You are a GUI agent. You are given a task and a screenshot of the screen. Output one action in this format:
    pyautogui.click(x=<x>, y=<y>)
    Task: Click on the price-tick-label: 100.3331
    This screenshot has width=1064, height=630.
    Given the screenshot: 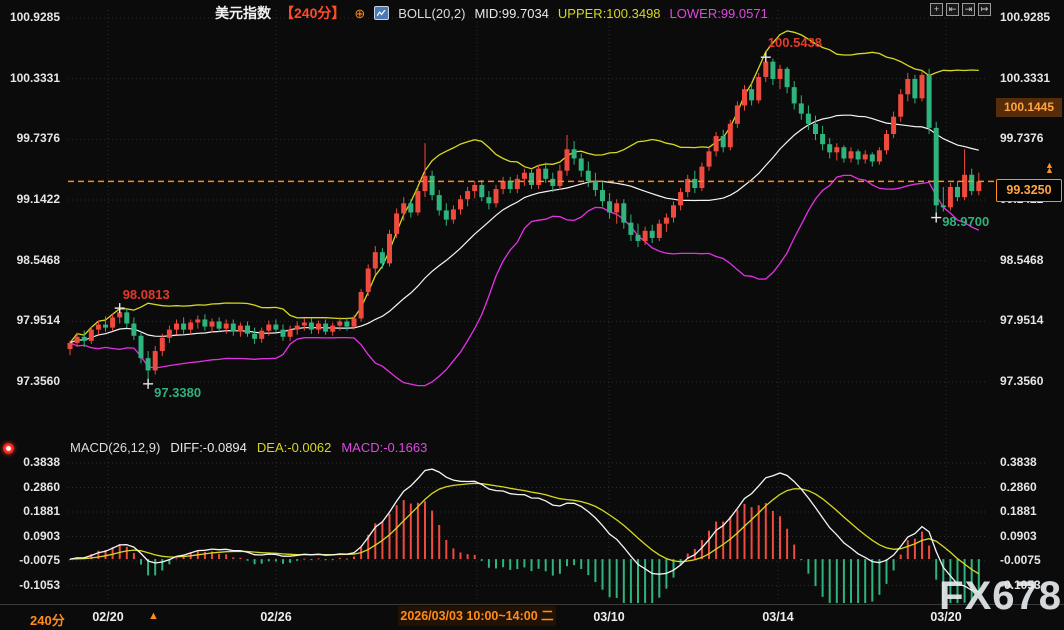 What is the action you would take?
    pyautogui.click(x=34, y=77)
    